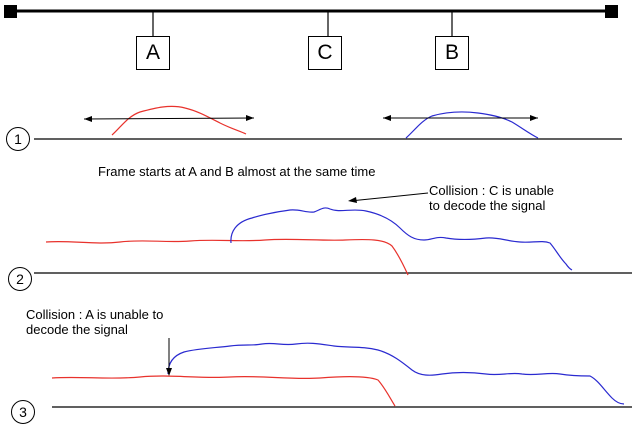  What do you see at coordinates (452, 53) in the screenshot?
I see `station-b: B` at bounding box center [452, 53].